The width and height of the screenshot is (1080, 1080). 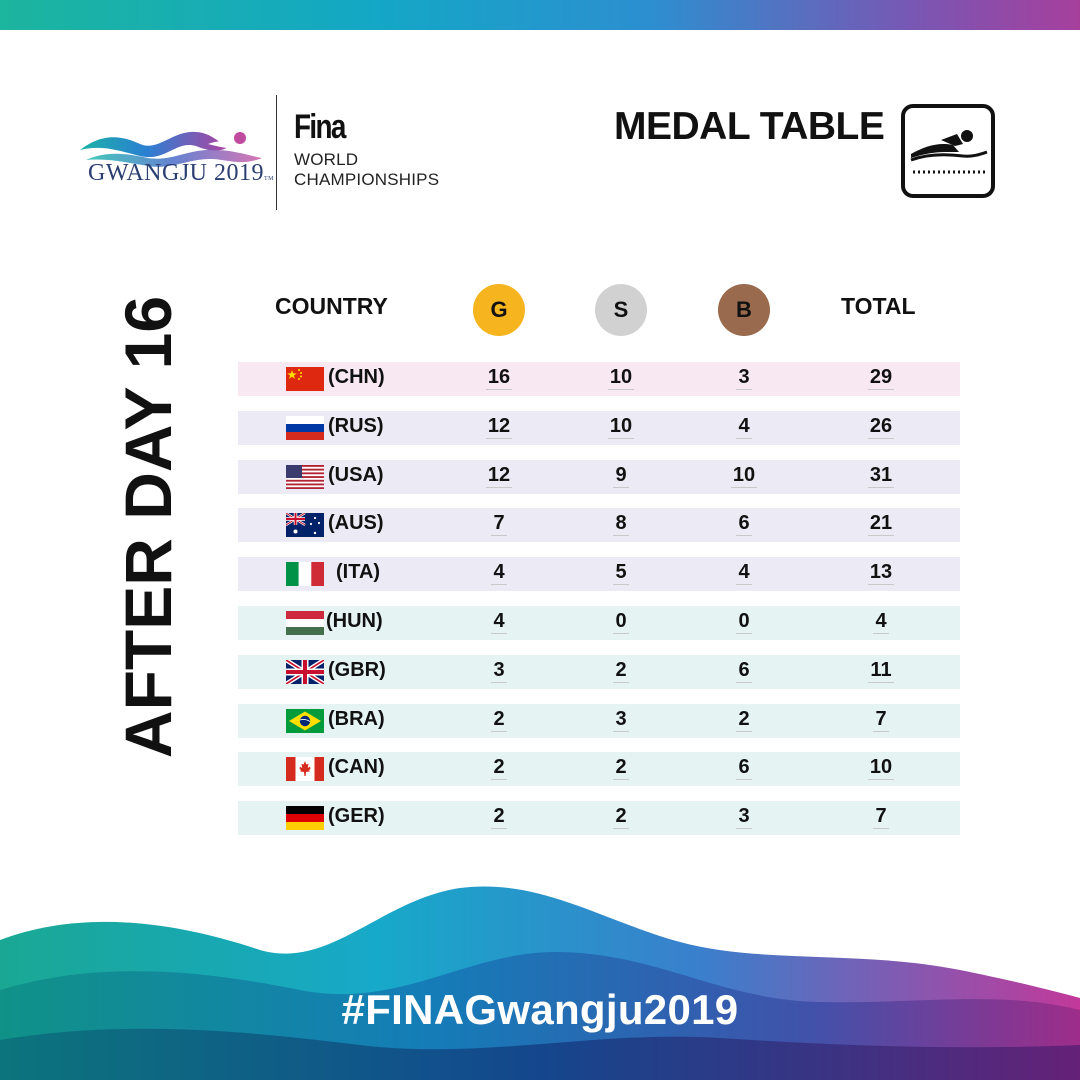 I want to click on uk-flag-icon, so click(x=305, y=672).